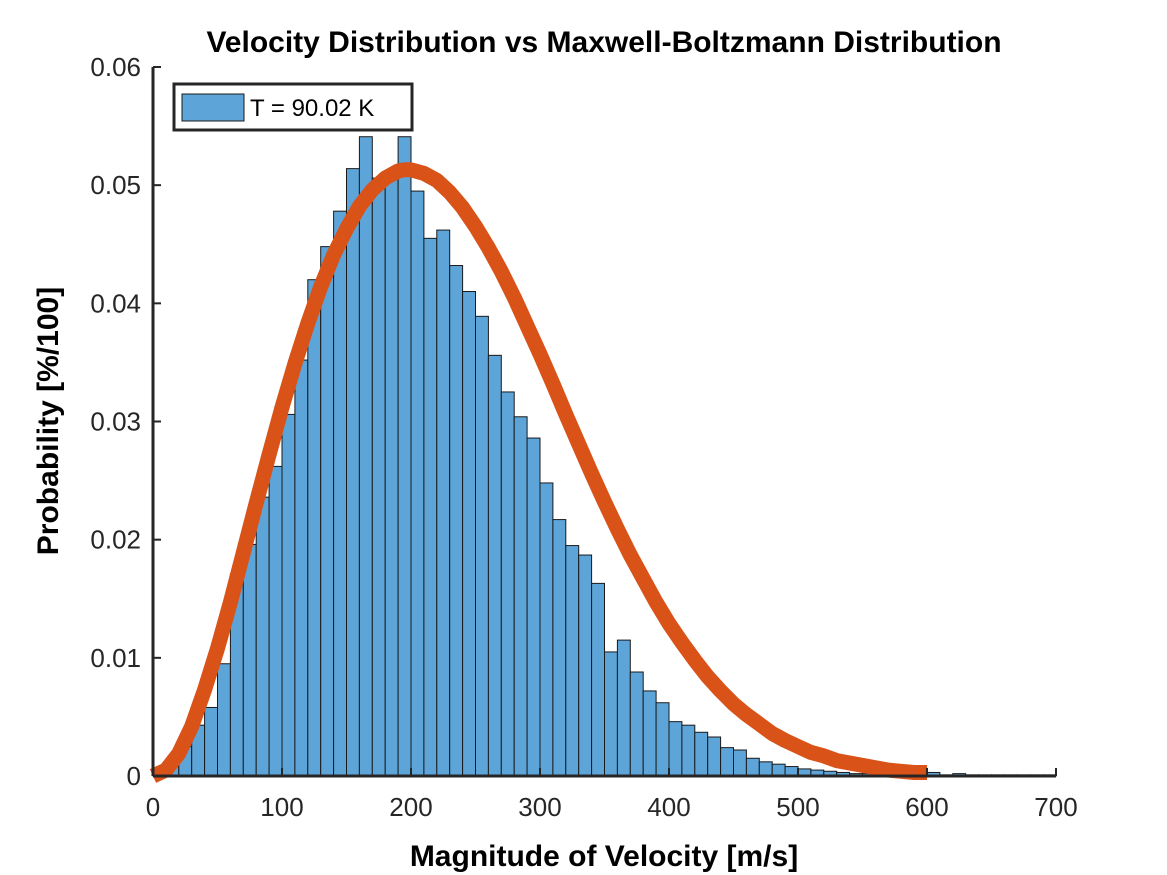 The width and height of the screenshot is (1167, 875). I want to click on legend-swatch, so click(213, 107).